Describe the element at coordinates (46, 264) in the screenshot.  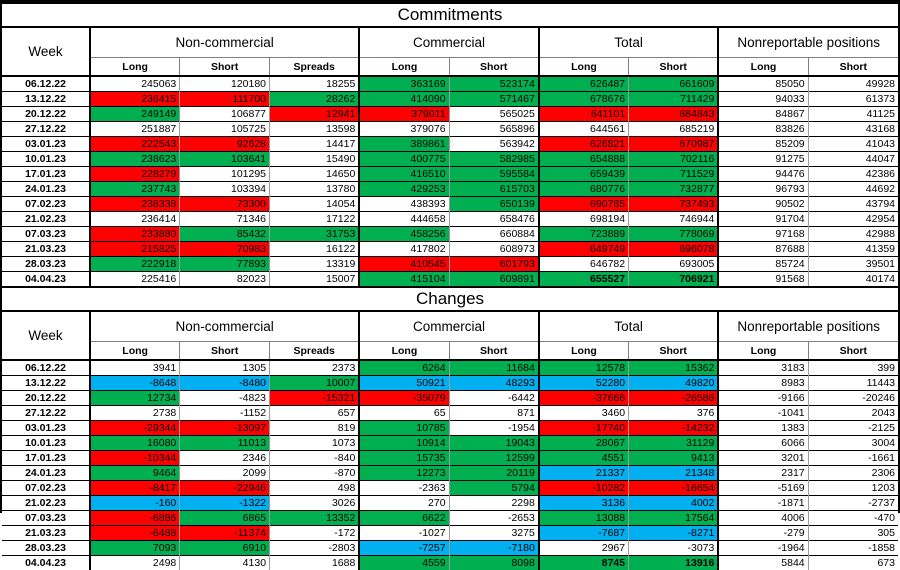
I see `week-cell: 28.03.23` at that location.